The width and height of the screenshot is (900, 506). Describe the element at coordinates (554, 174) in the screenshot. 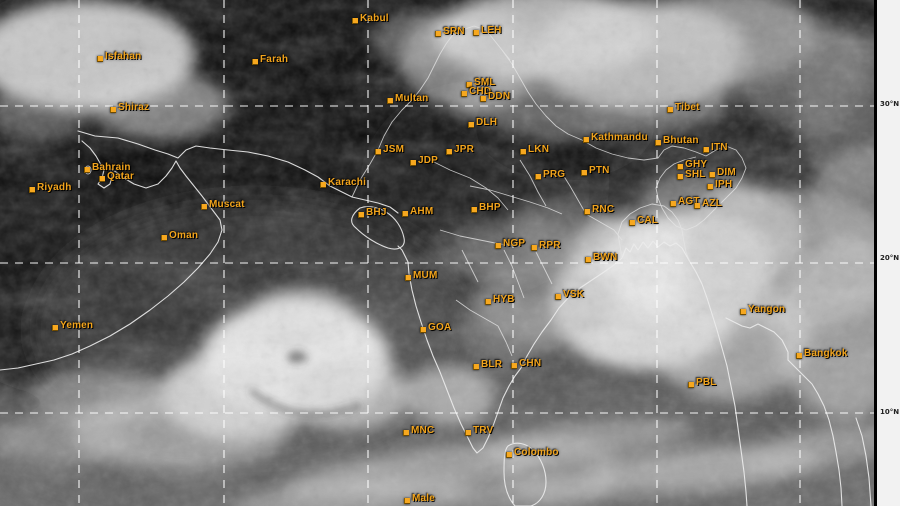

I see `station-label-text: PRG` at that location.